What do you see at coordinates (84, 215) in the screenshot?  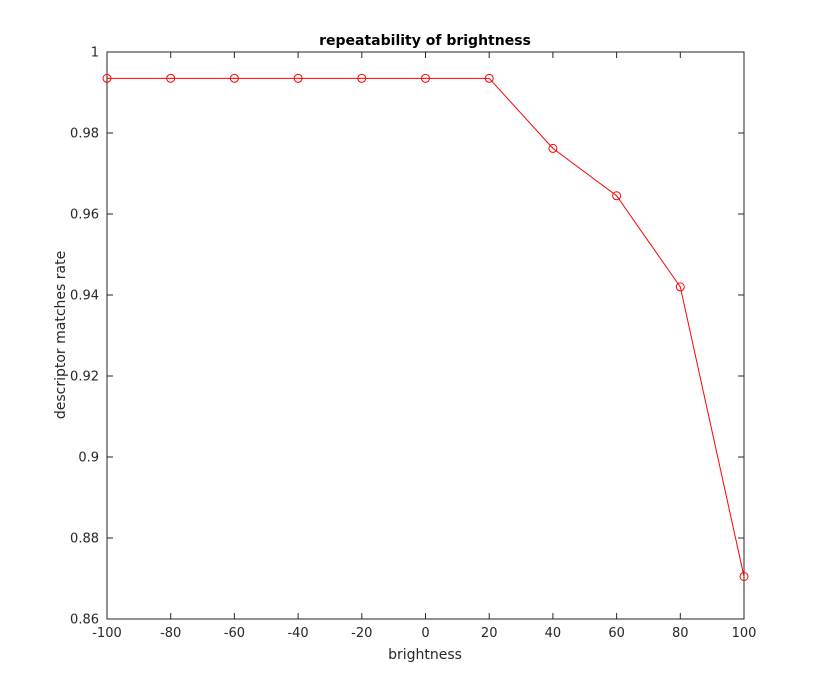 I see `y-tick-label: 0.96` at bounding box center [84, 215].